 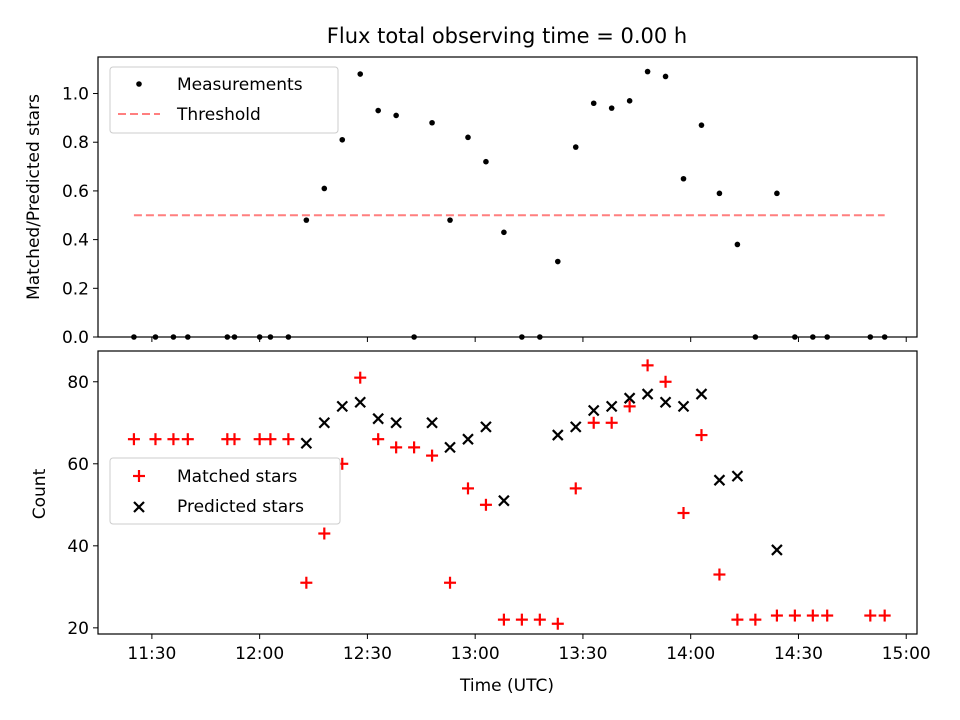 What do you see at coordinates (690, 654) in the screenshot?
I see `x-tick-label: 14:00` at bounding box center [690, 654].